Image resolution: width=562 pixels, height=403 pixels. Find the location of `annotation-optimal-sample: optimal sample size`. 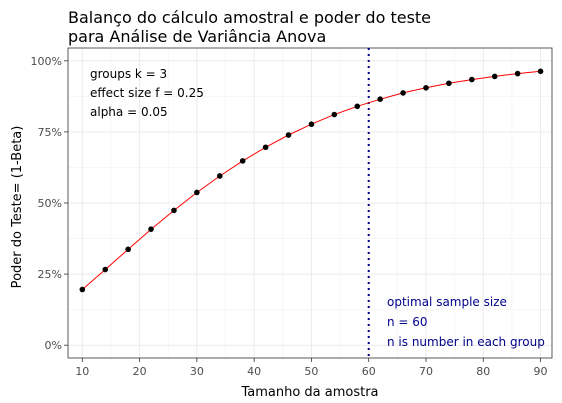

annotation-optimal-sample: optimal sample size is located at coordinates (447, 302).